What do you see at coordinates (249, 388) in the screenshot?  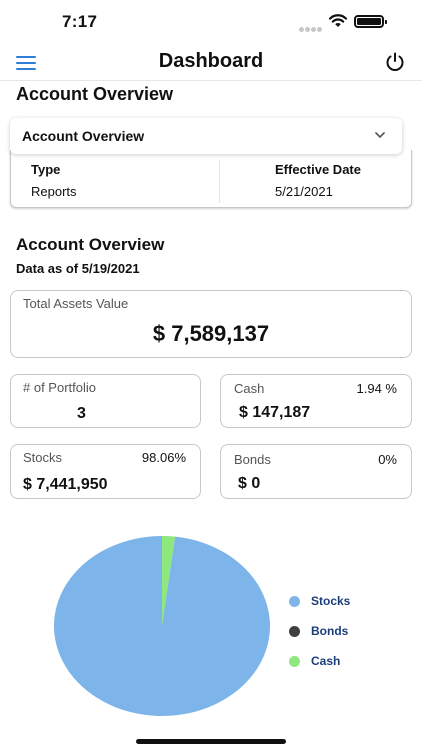 I see `cash-label: Cash` at bounding box center [249, 388].